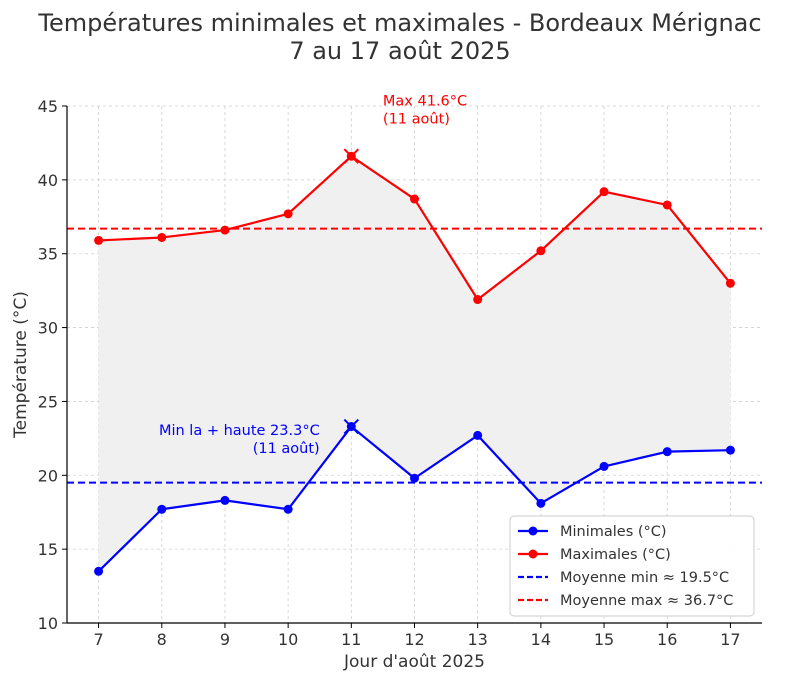 The image size is (800, 689). I want to click on y-tick-label: 35, so click(48, 254).